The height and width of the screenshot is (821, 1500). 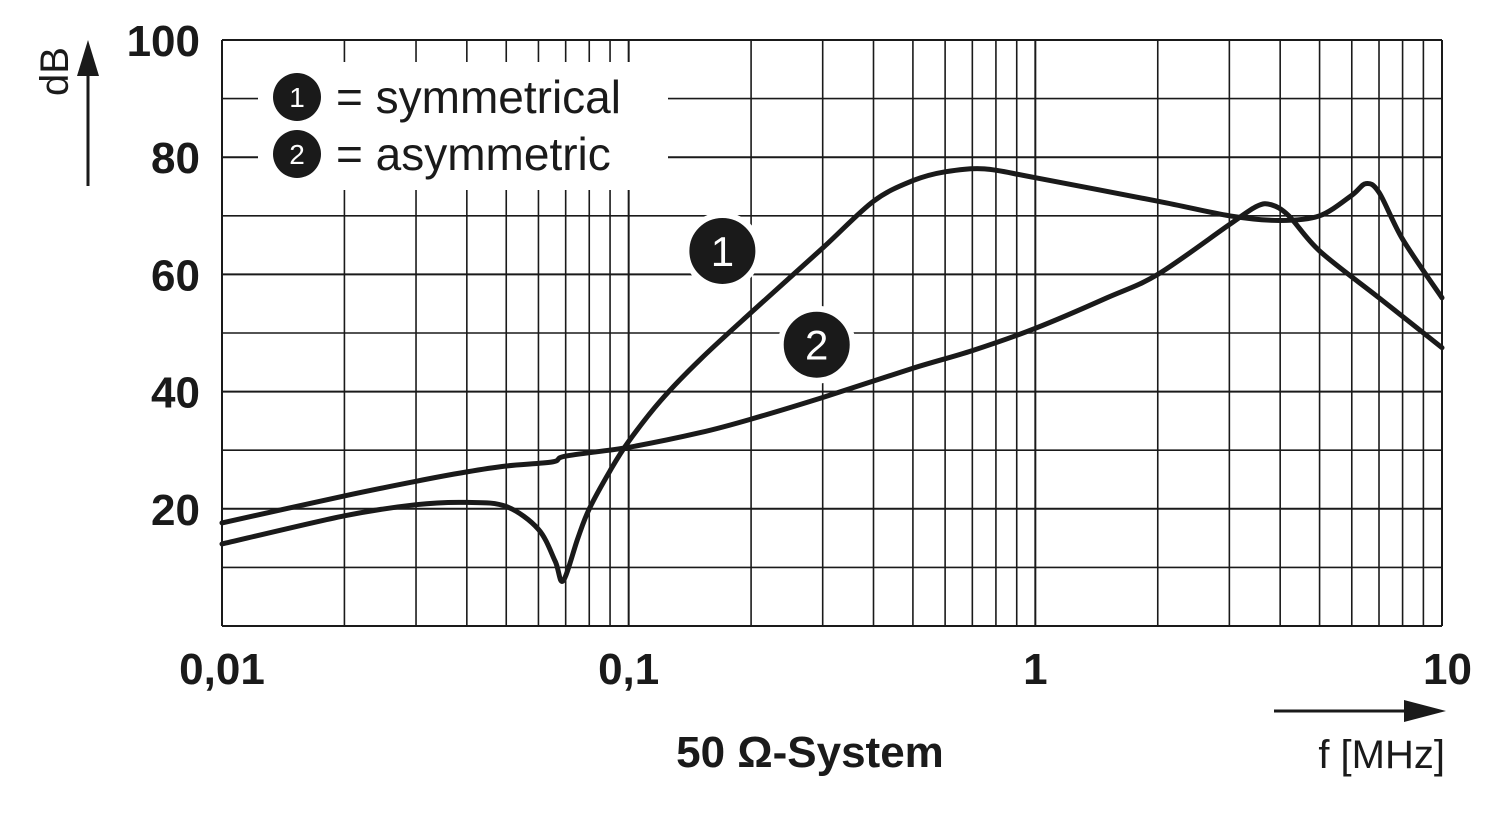 What do you see at coordinates (628, 669) in the screenshot?
I see `x-tick-label: 0,1` at bounding box center [628, 669].